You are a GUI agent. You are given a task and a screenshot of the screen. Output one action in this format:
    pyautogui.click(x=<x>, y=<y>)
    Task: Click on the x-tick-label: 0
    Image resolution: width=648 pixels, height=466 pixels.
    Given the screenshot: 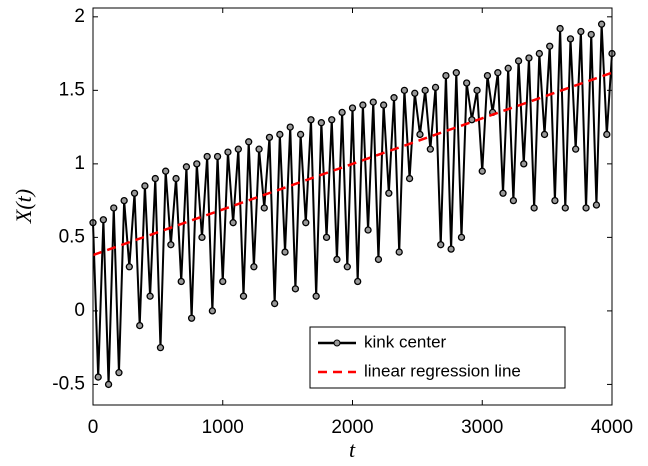 What is the action you would take?
    pyautogui.click(x=93, y=427)
    